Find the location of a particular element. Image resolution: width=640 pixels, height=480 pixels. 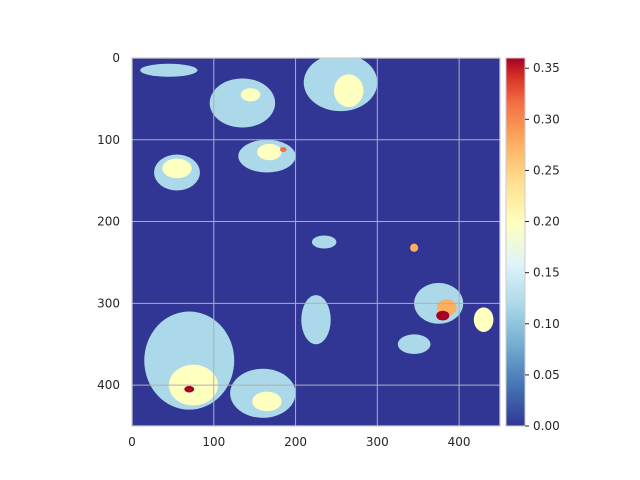

heatmap-blob-right-edge is located at coordinates (483, 319).